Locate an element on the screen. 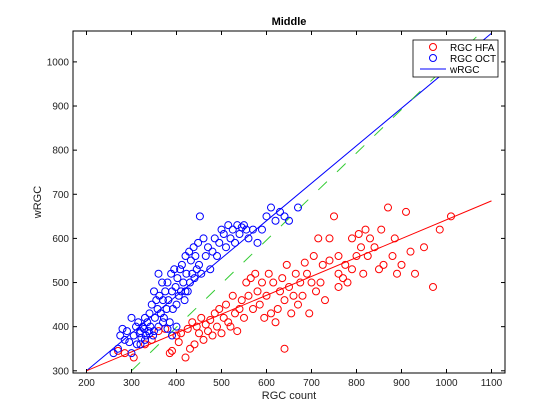 The height and width of the screenshot is (420, 560). x-tick-label-6: 800 is located at coordinates (356, 383).